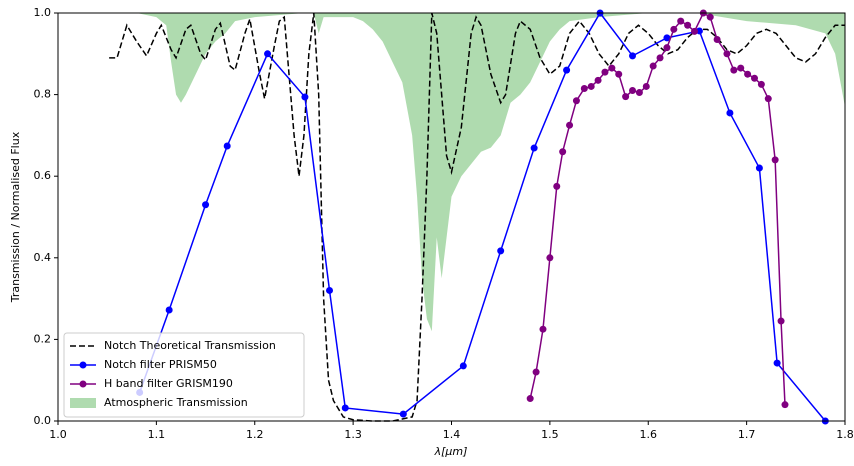 This screenshot has width=854, height=466. What do you see at coordinates (190, 345) in the screenshot?
I see `legend-label: Notch Theoretical Transmission` at bounding box center [190, 345].